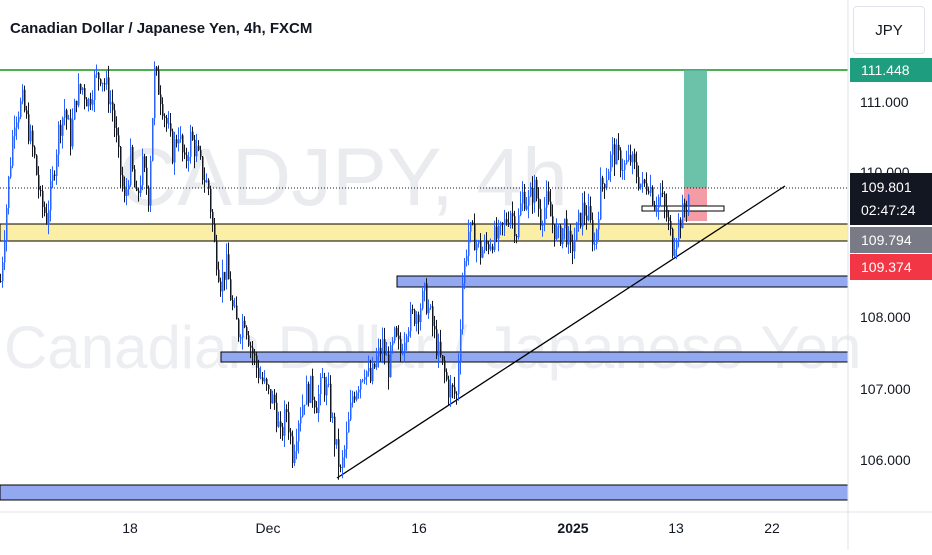 Image resolution: width=932 pixels, height=555 pixels. I want to click on x-tick-label: 13, so click(676, 528).